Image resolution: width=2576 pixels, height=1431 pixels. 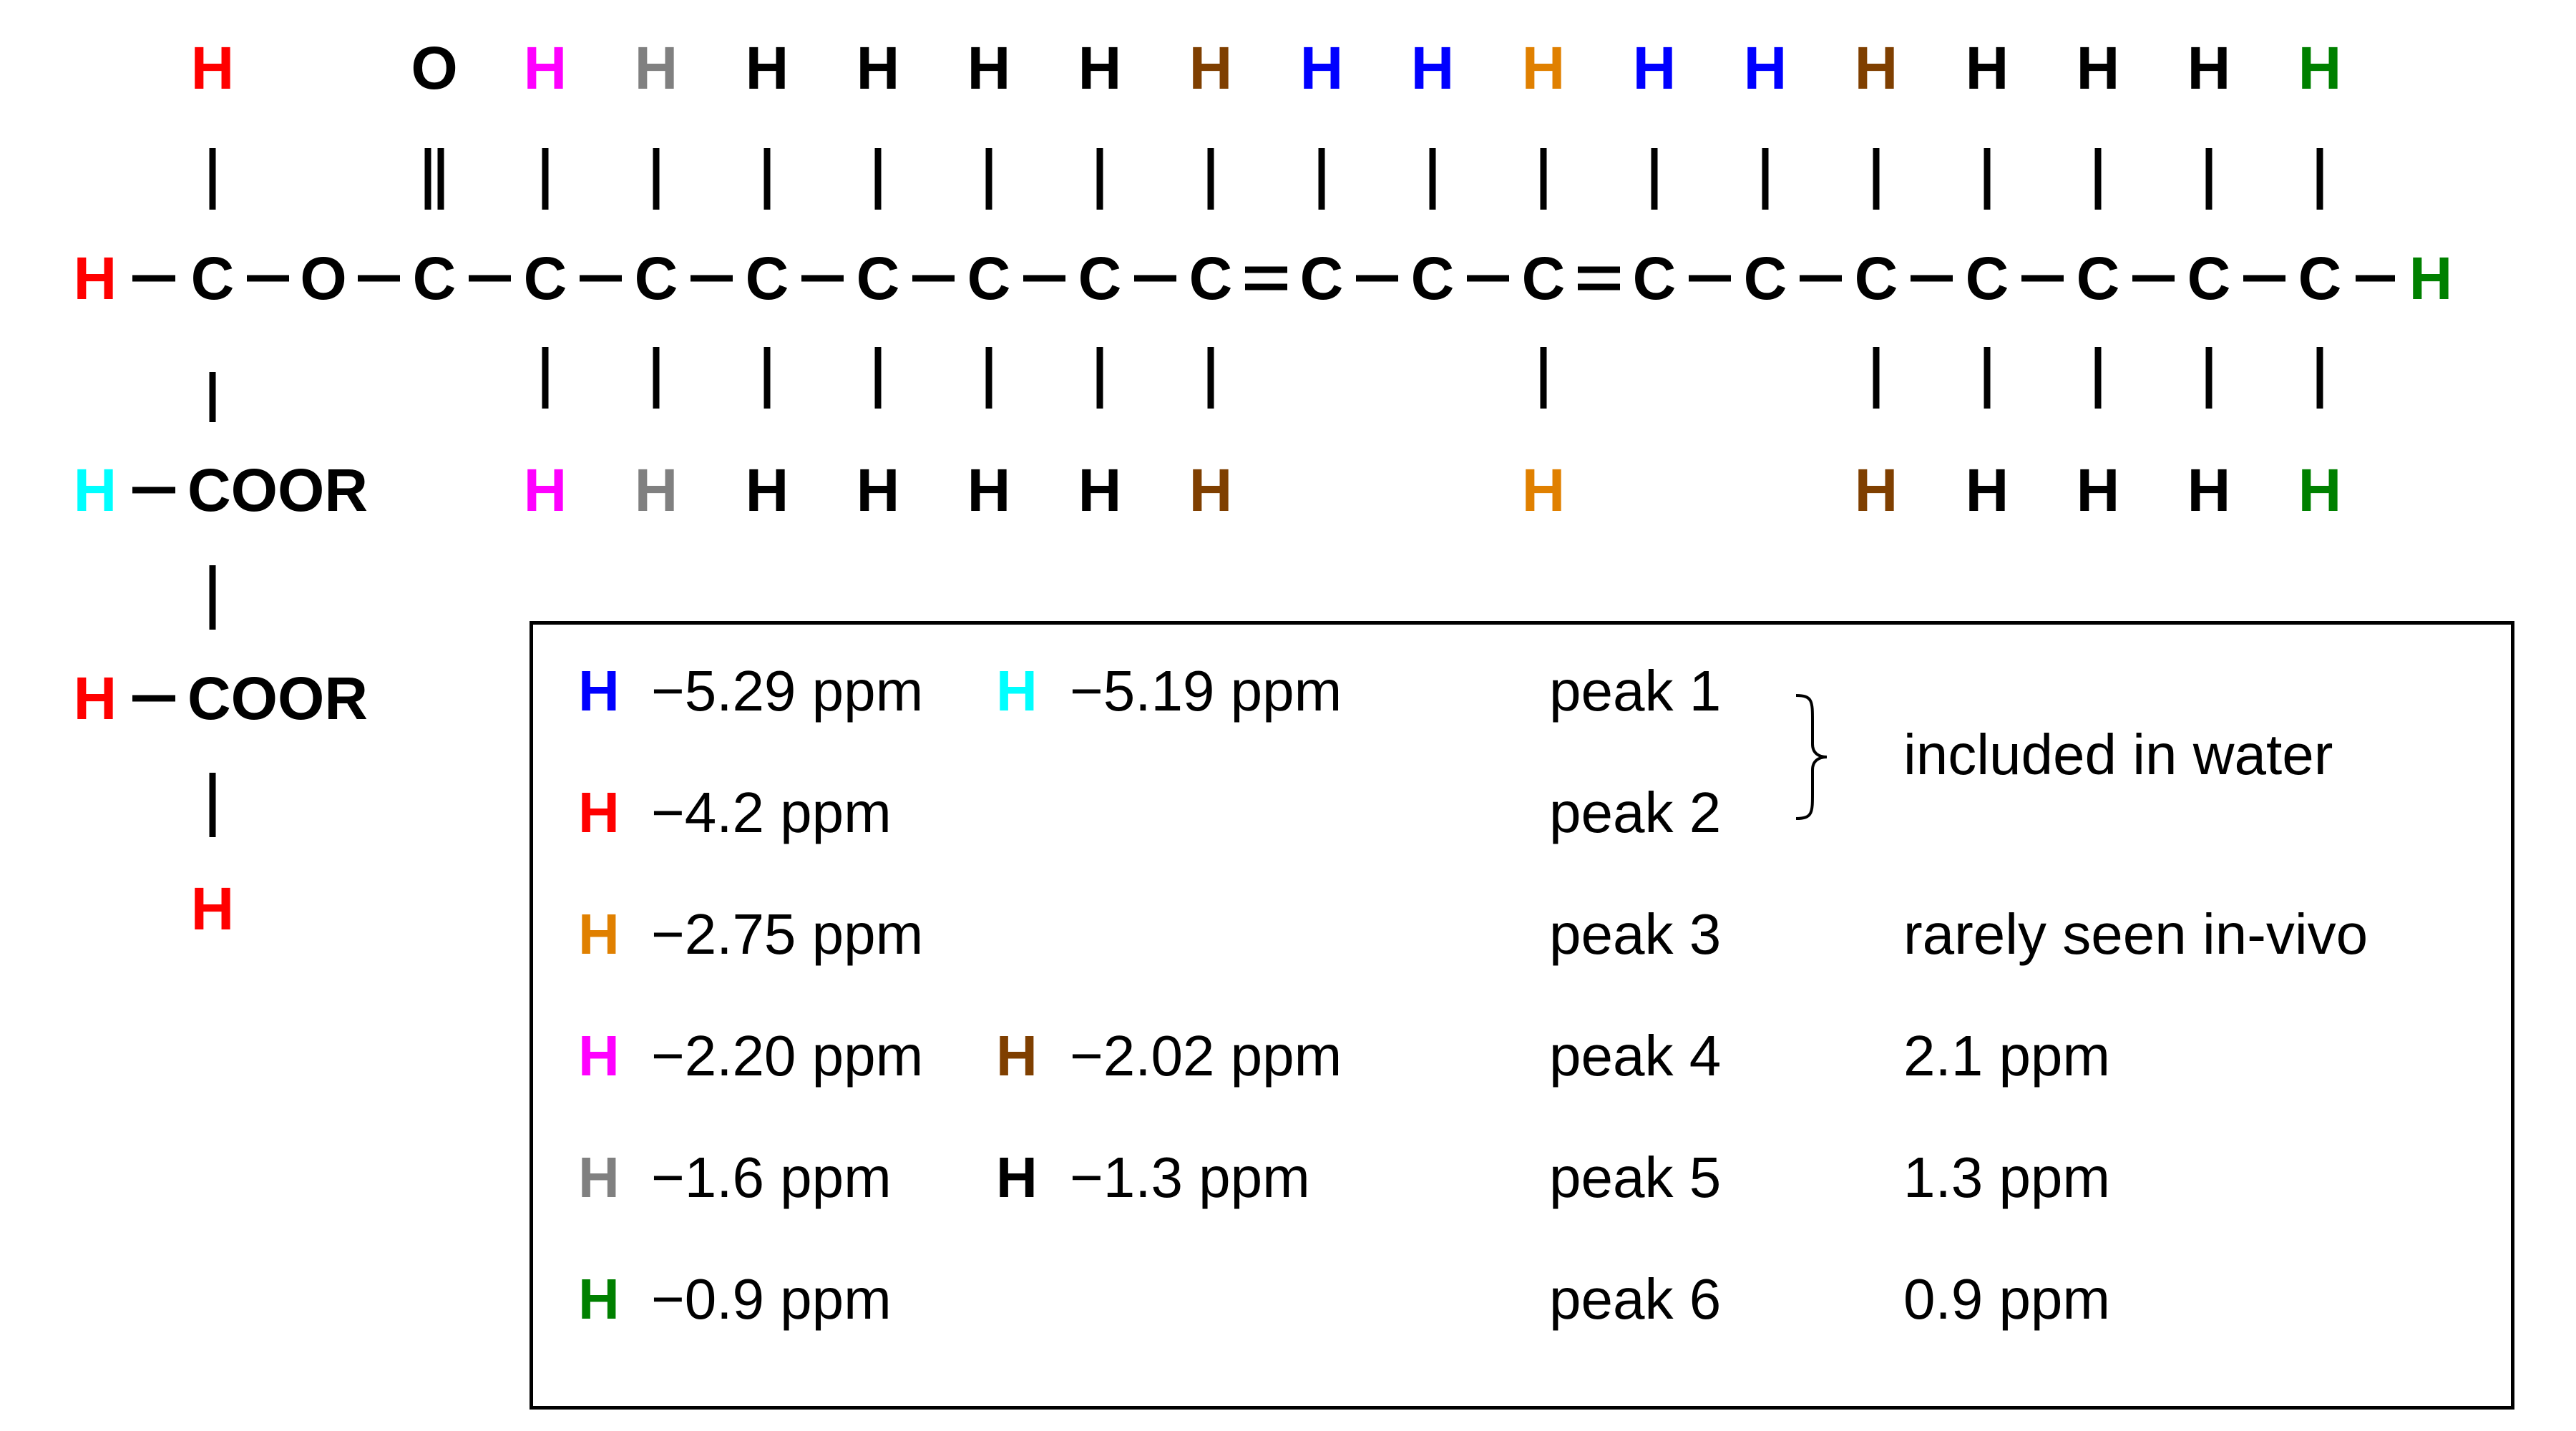 What do you see at coordinates (1635, 691) in the screenshot?
I see `legend-peak-label: peak 1` at bounding box center [1635, 691].